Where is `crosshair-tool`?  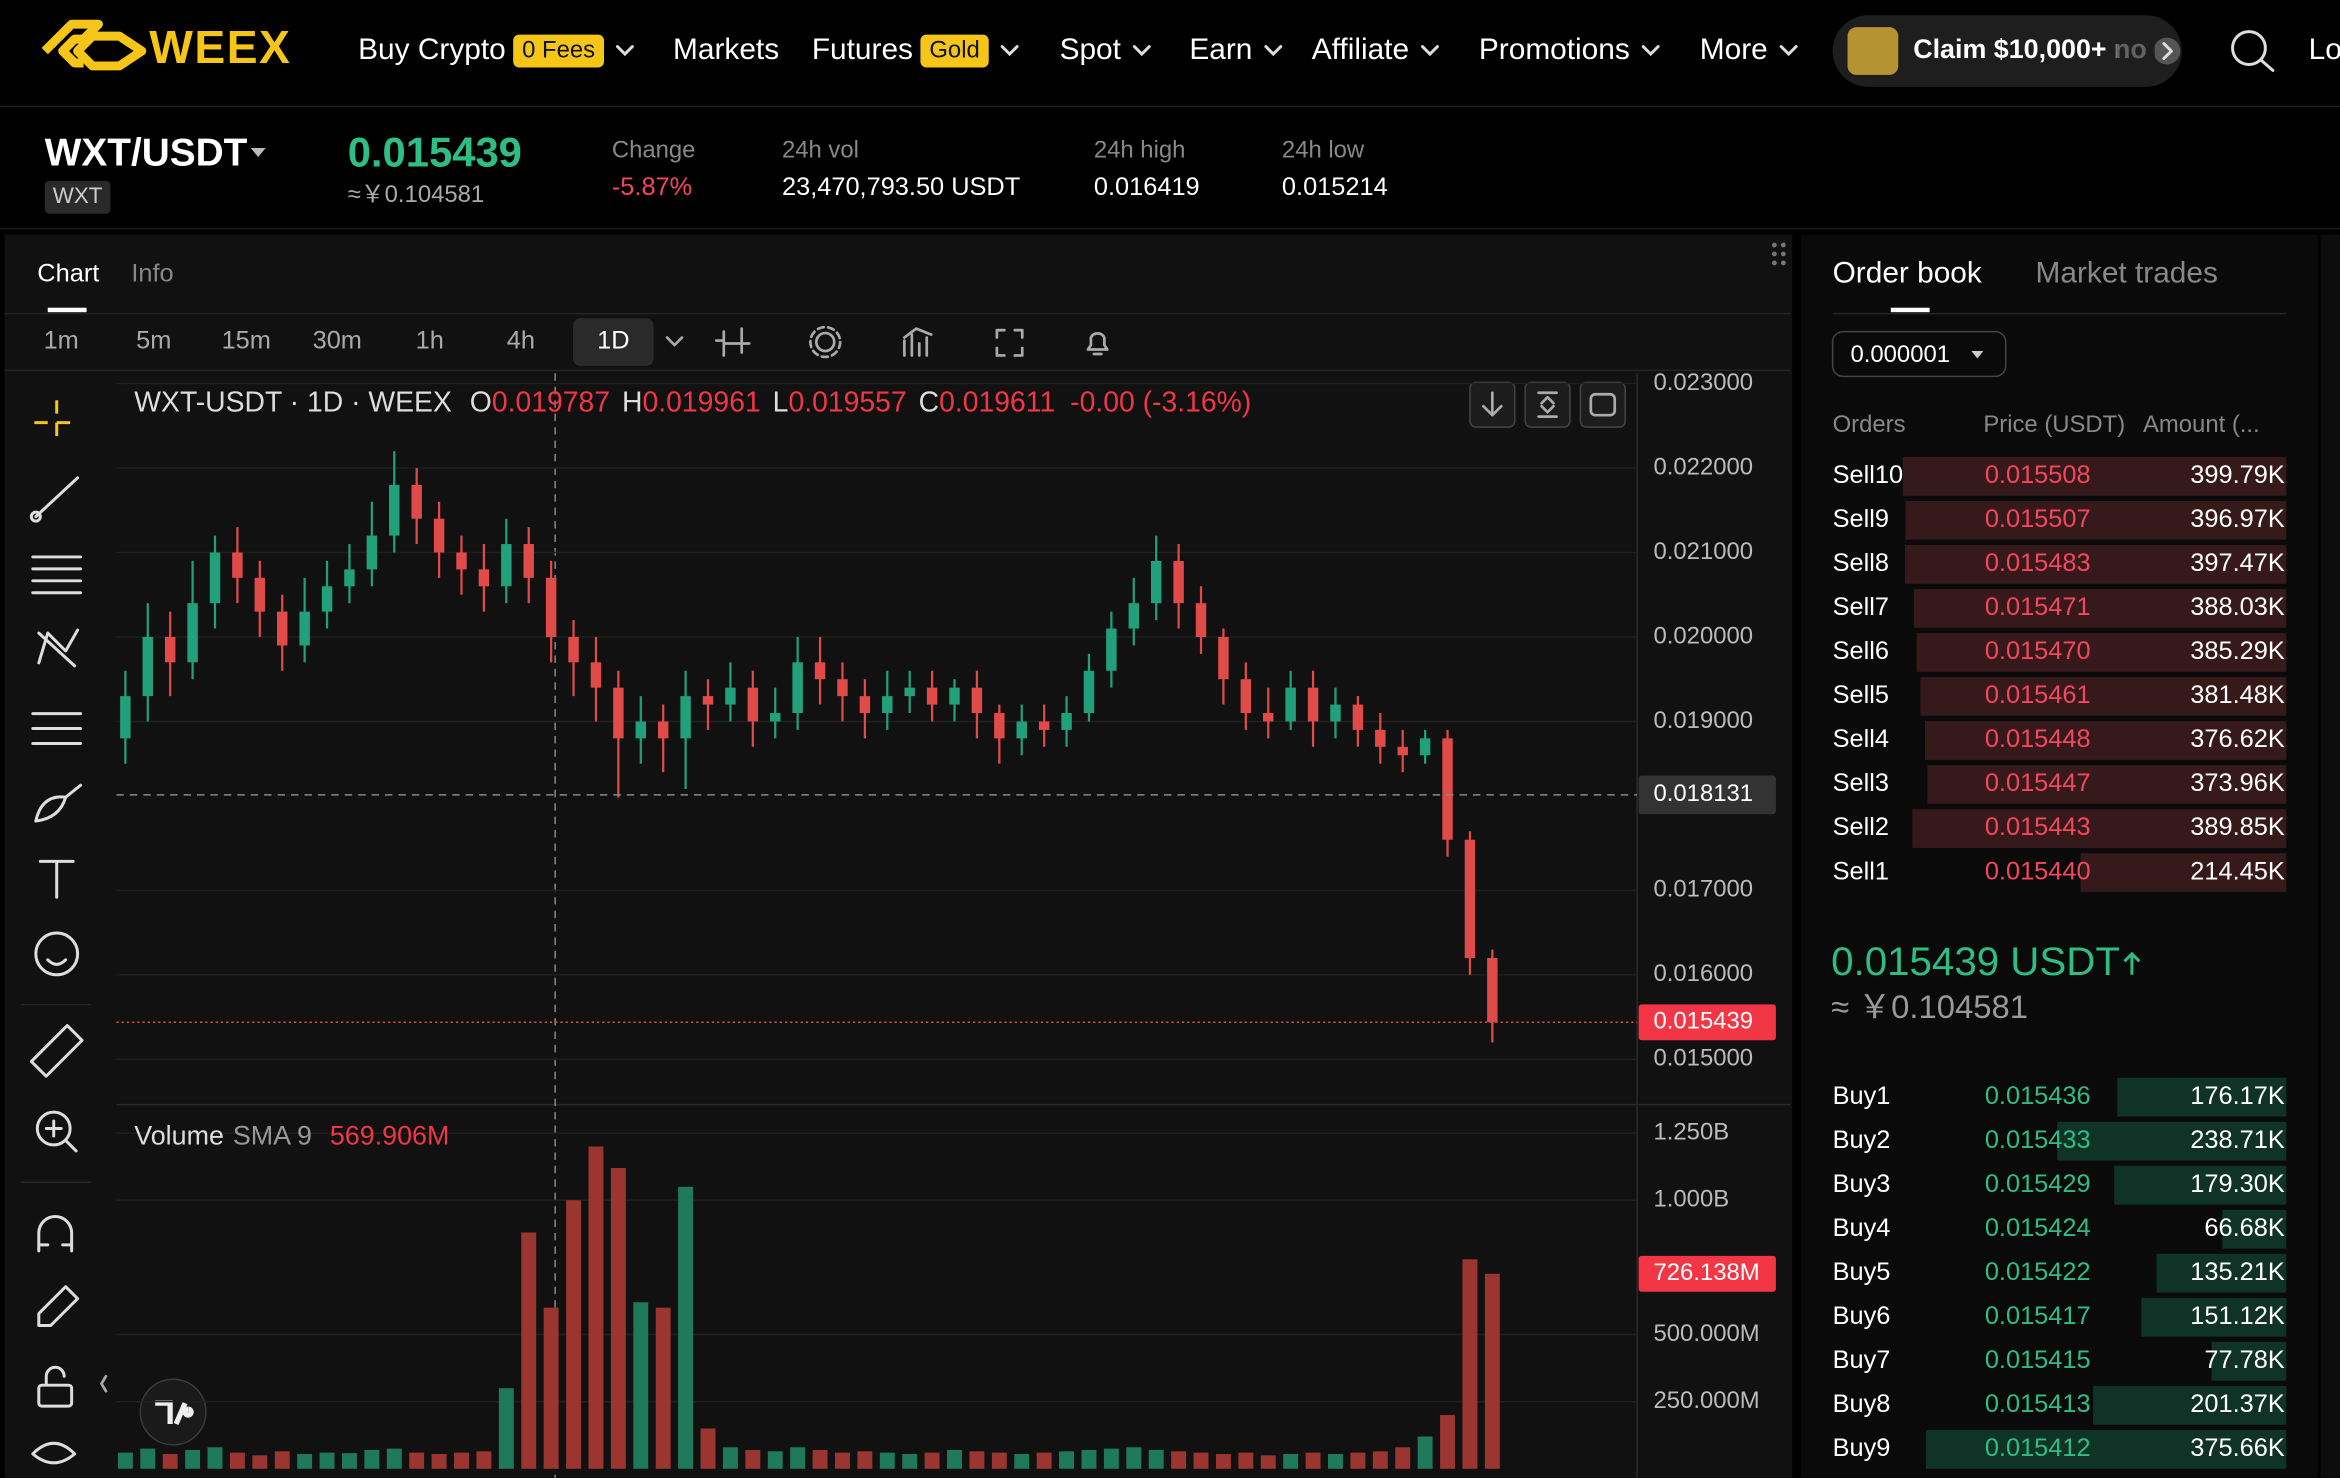
crosshair-tool is located at coordinates (57, 423).